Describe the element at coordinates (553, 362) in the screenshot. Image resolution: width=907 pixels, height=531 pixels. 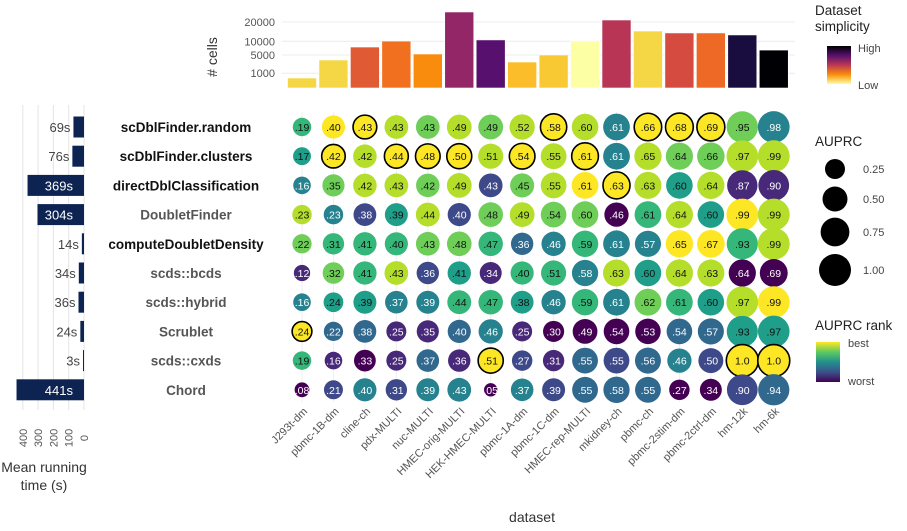
I see `auprc-value-label: .31` at that location.